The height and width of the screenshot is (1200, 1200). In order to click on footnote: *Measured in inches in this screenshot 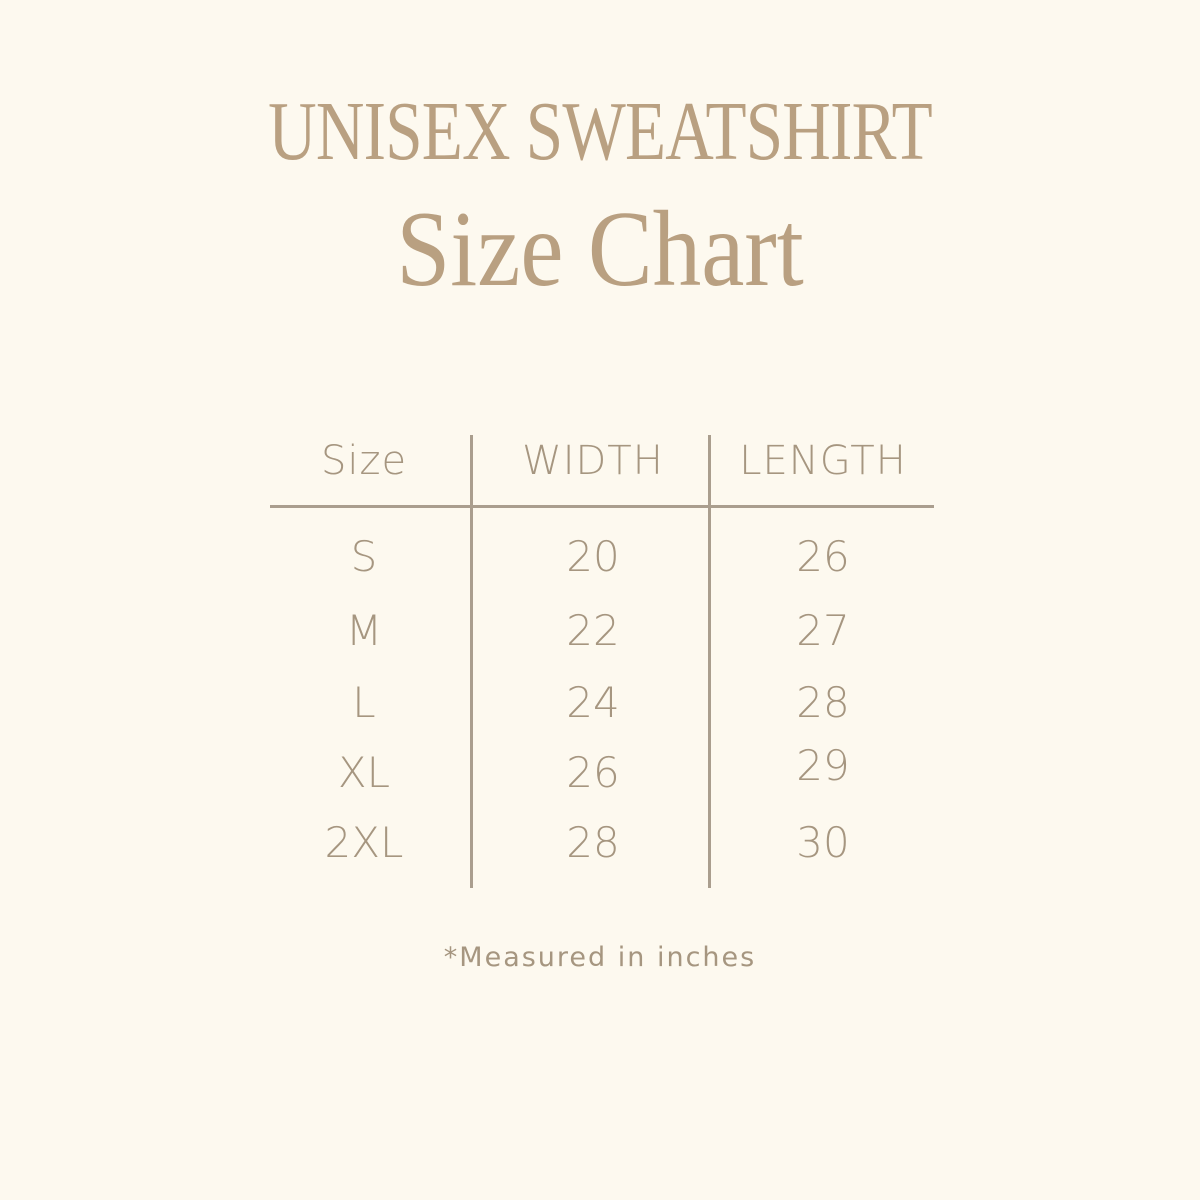, I will do `click(600, 957)`.